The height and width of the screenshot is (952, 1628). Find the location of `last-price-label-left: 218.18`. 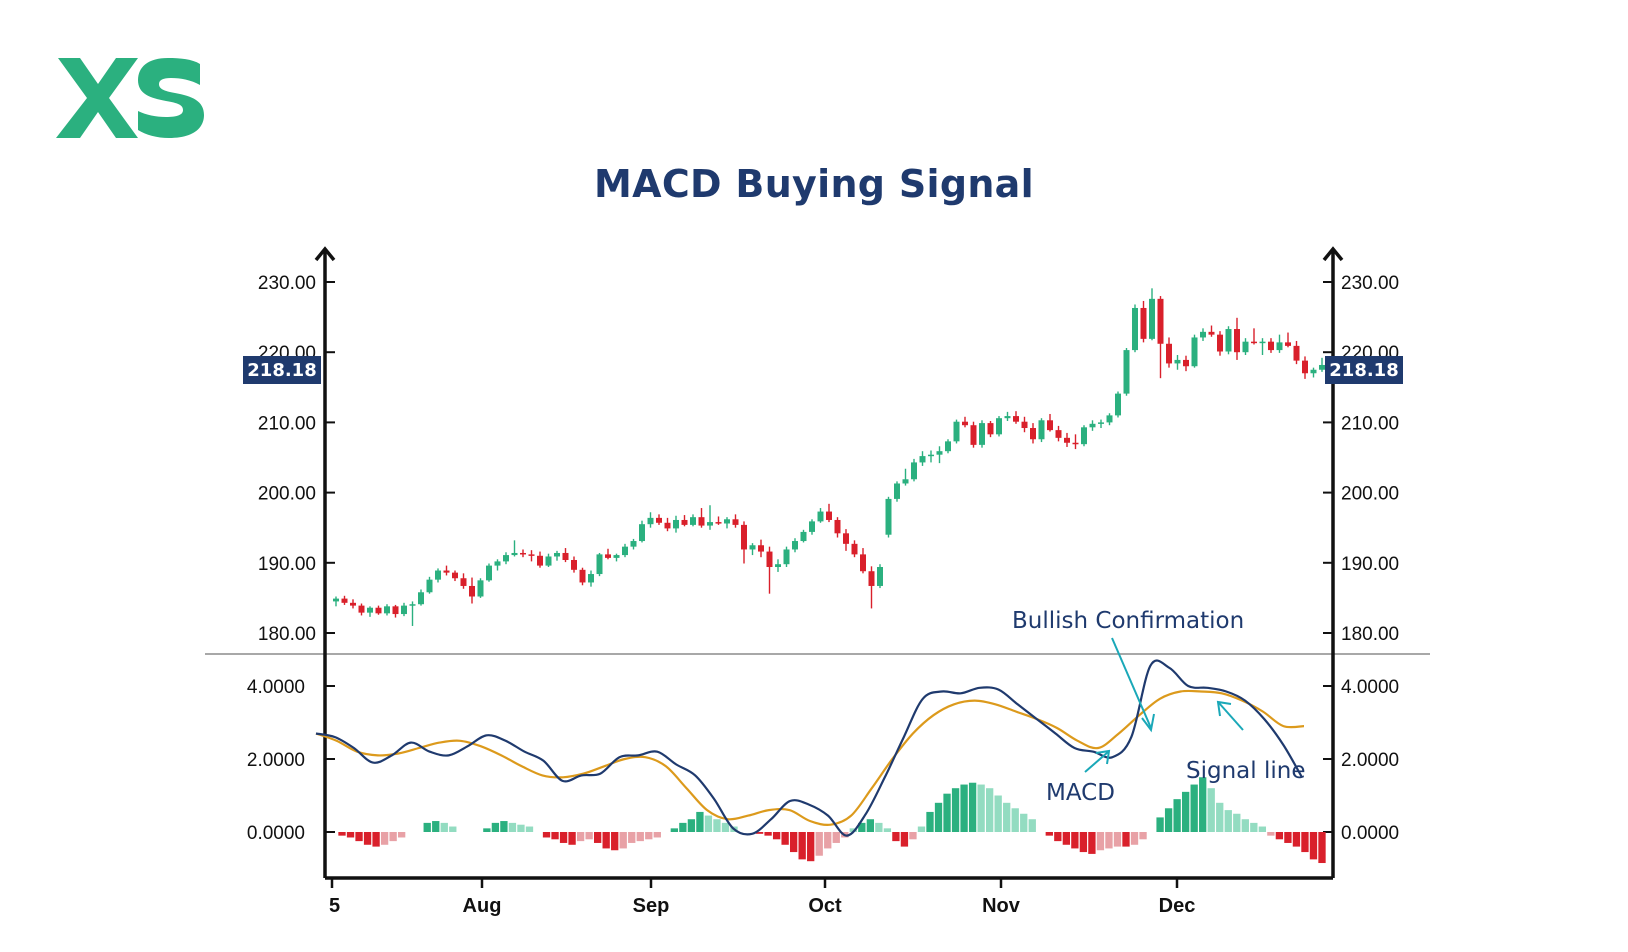

last-price-label-left: 218.18 is located at coordinates (281, 370).